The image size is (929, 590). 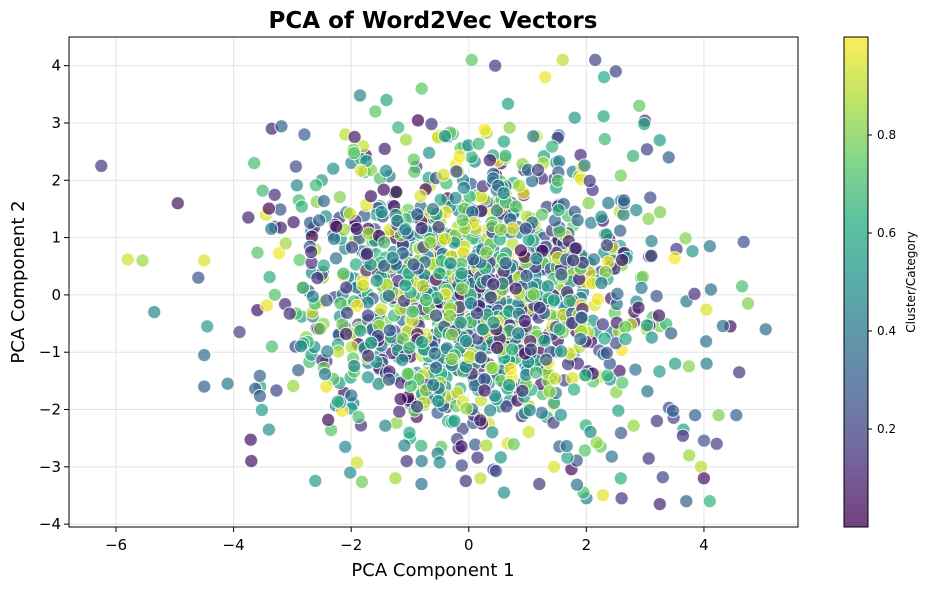 I want to click on y-tick-label: −3, so click(x=50, y=467).